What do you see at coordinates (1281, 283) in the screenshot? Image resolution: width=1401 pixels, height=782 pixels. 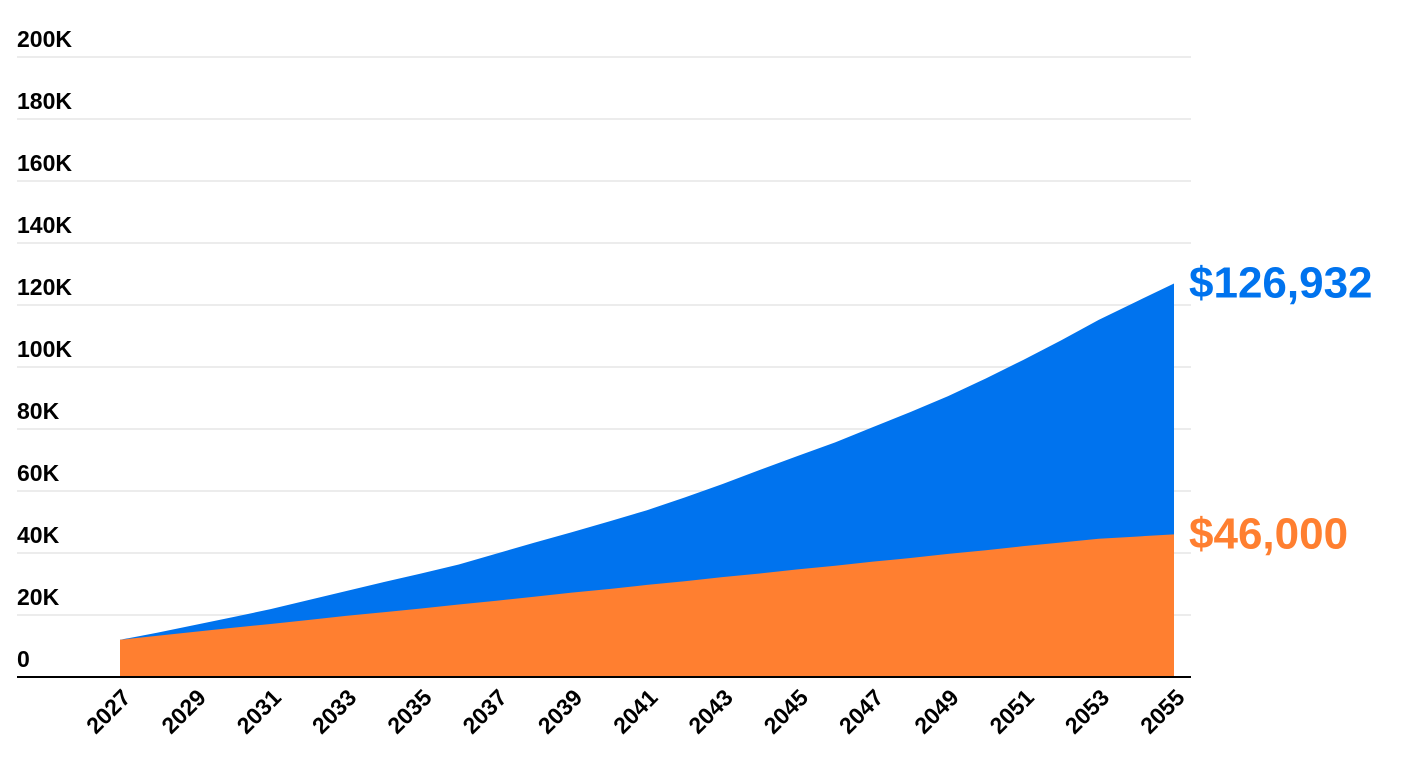 I see `series-end-label-0: $126,932` at bounding box center [1281, 283].